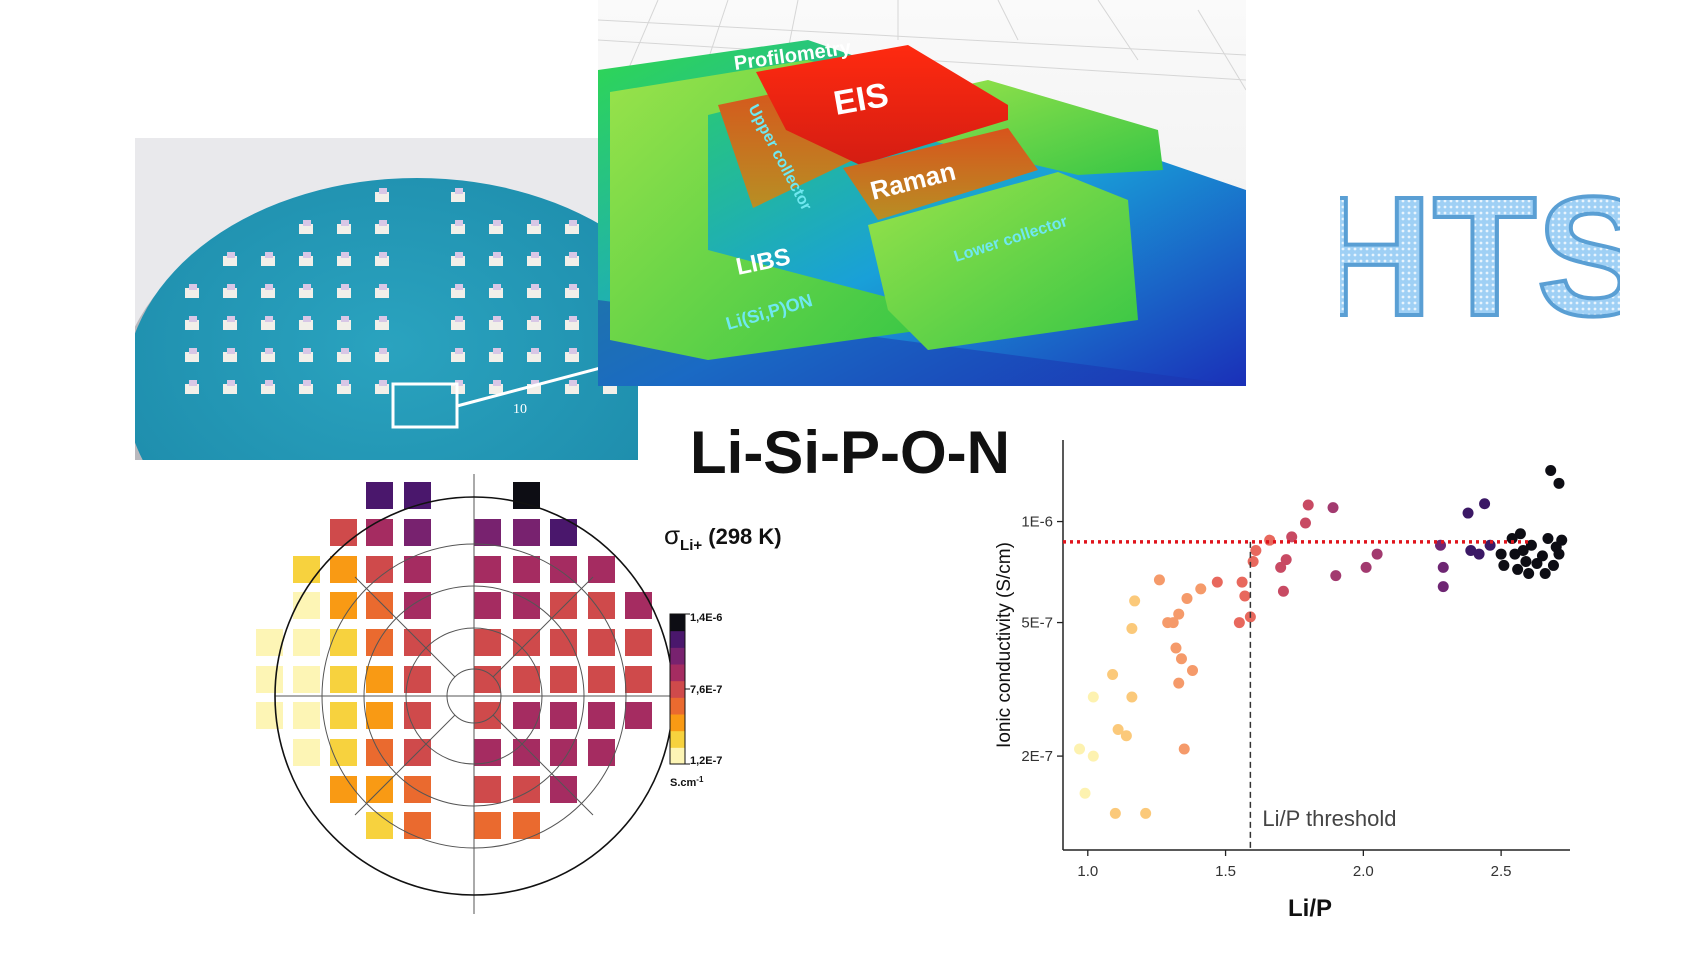 The height and width of the screenshot is (960, 1705). Describe the element at coordinates (454, 660) in the screenshot. I see `wafer-map-cells` at that location.